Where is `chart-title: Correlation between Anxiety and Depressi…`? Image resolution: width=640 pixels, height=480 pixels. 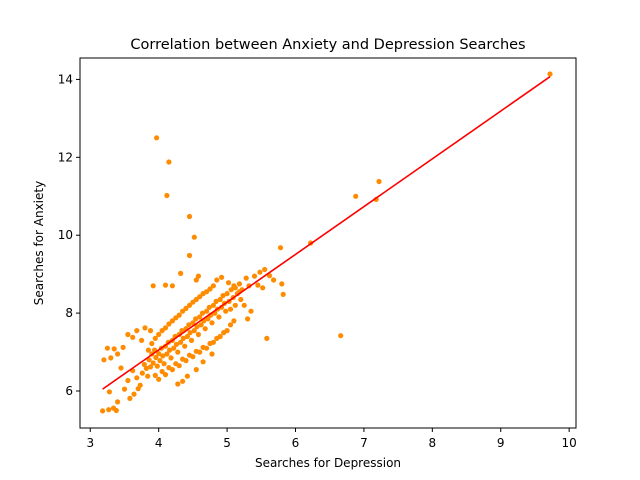 chart-title: Correlation between Anxiety and Depressi… is located at coordinates (327, 45).